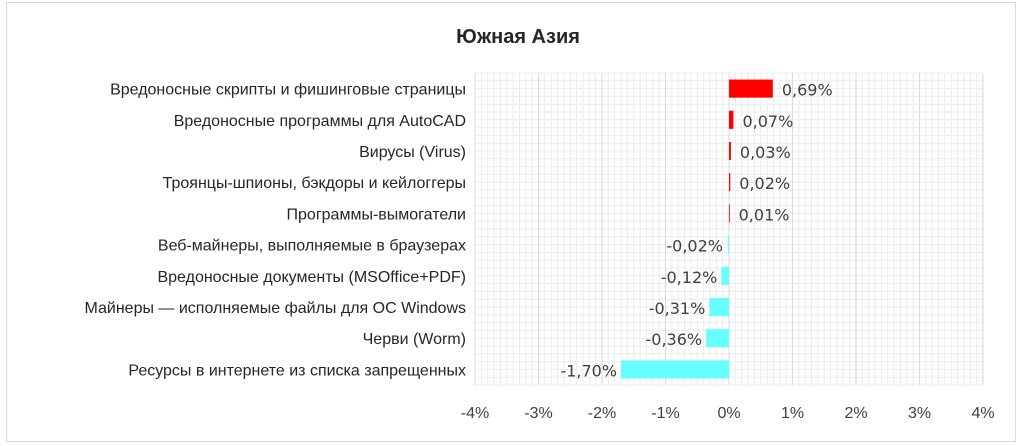 This screenshot has width=1024, height=446. I want to click on x-tick-label: -1%, so click(665, 413).